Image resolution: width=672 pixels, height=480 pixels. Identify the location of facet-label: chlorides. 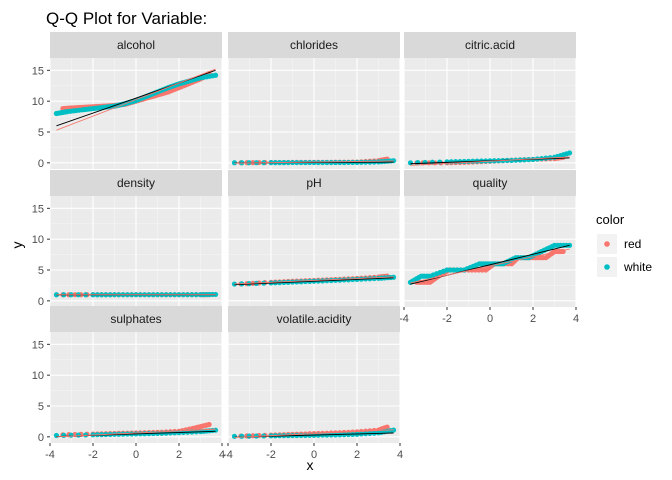
(314, 45).